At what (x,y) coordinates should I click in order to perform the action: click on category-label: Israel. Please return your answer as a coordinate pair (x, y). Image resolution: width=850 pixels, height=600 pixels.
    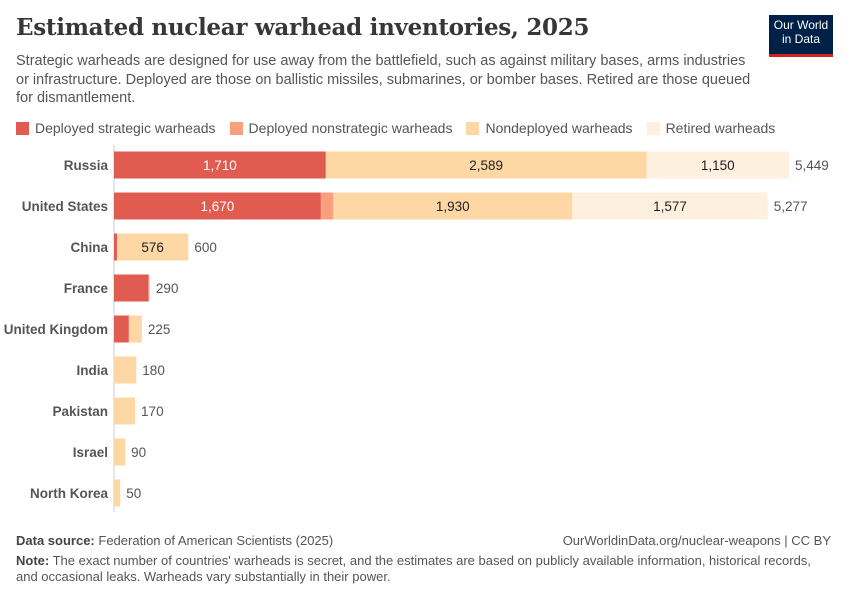
    Looking at the image, I should click on (90, 452).